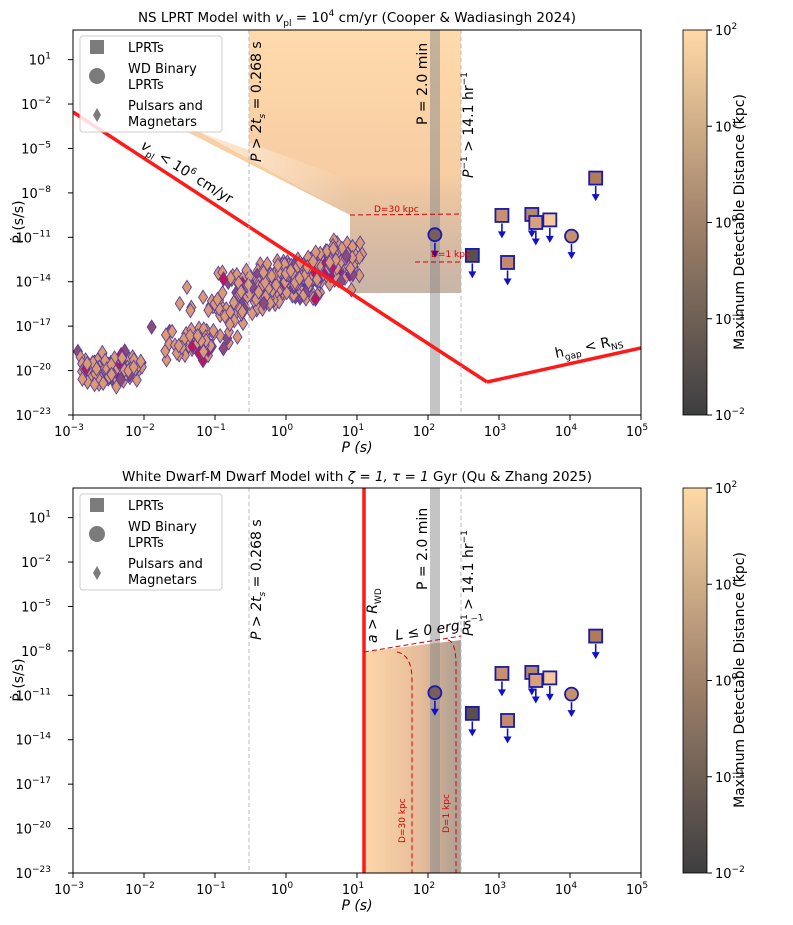 The image size is (793, 925). What do you see at coordinates (356, 906) in the screenshot?
I see `bottom-xlabel: P (s)` at bounding box center [356, 906].